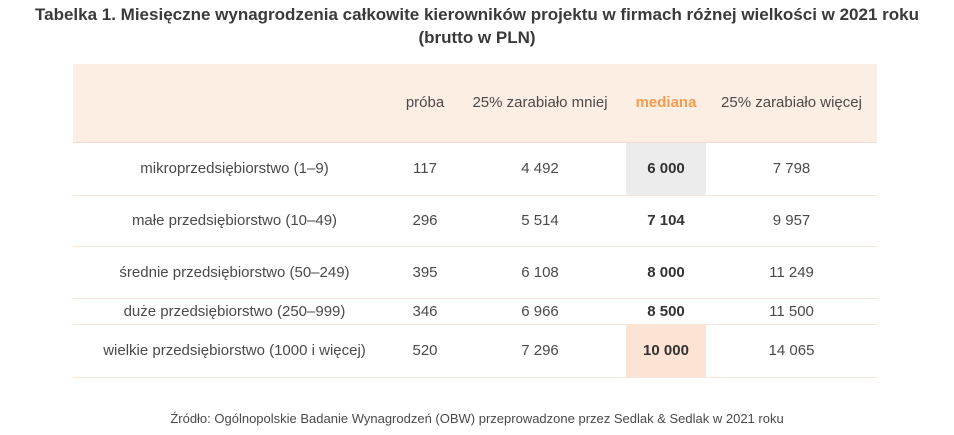 Image resolution: width=954 pixels, height=435 pixels. Describe the element at coordinates (666, 103) in the screenshot. I see `header-median: mediana` at that location.